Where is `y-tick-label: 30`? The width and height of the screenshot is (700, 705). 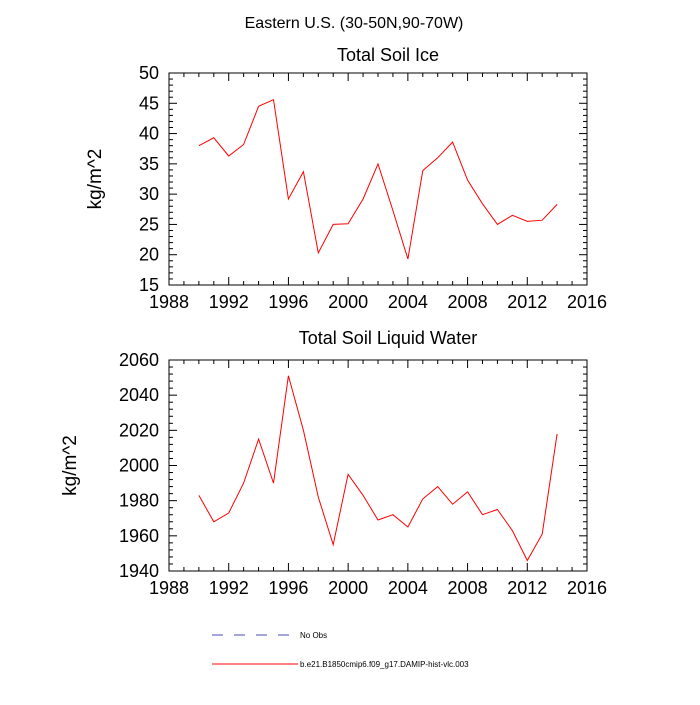
y-tick-label: 30 is located at coordinates (149, 194).